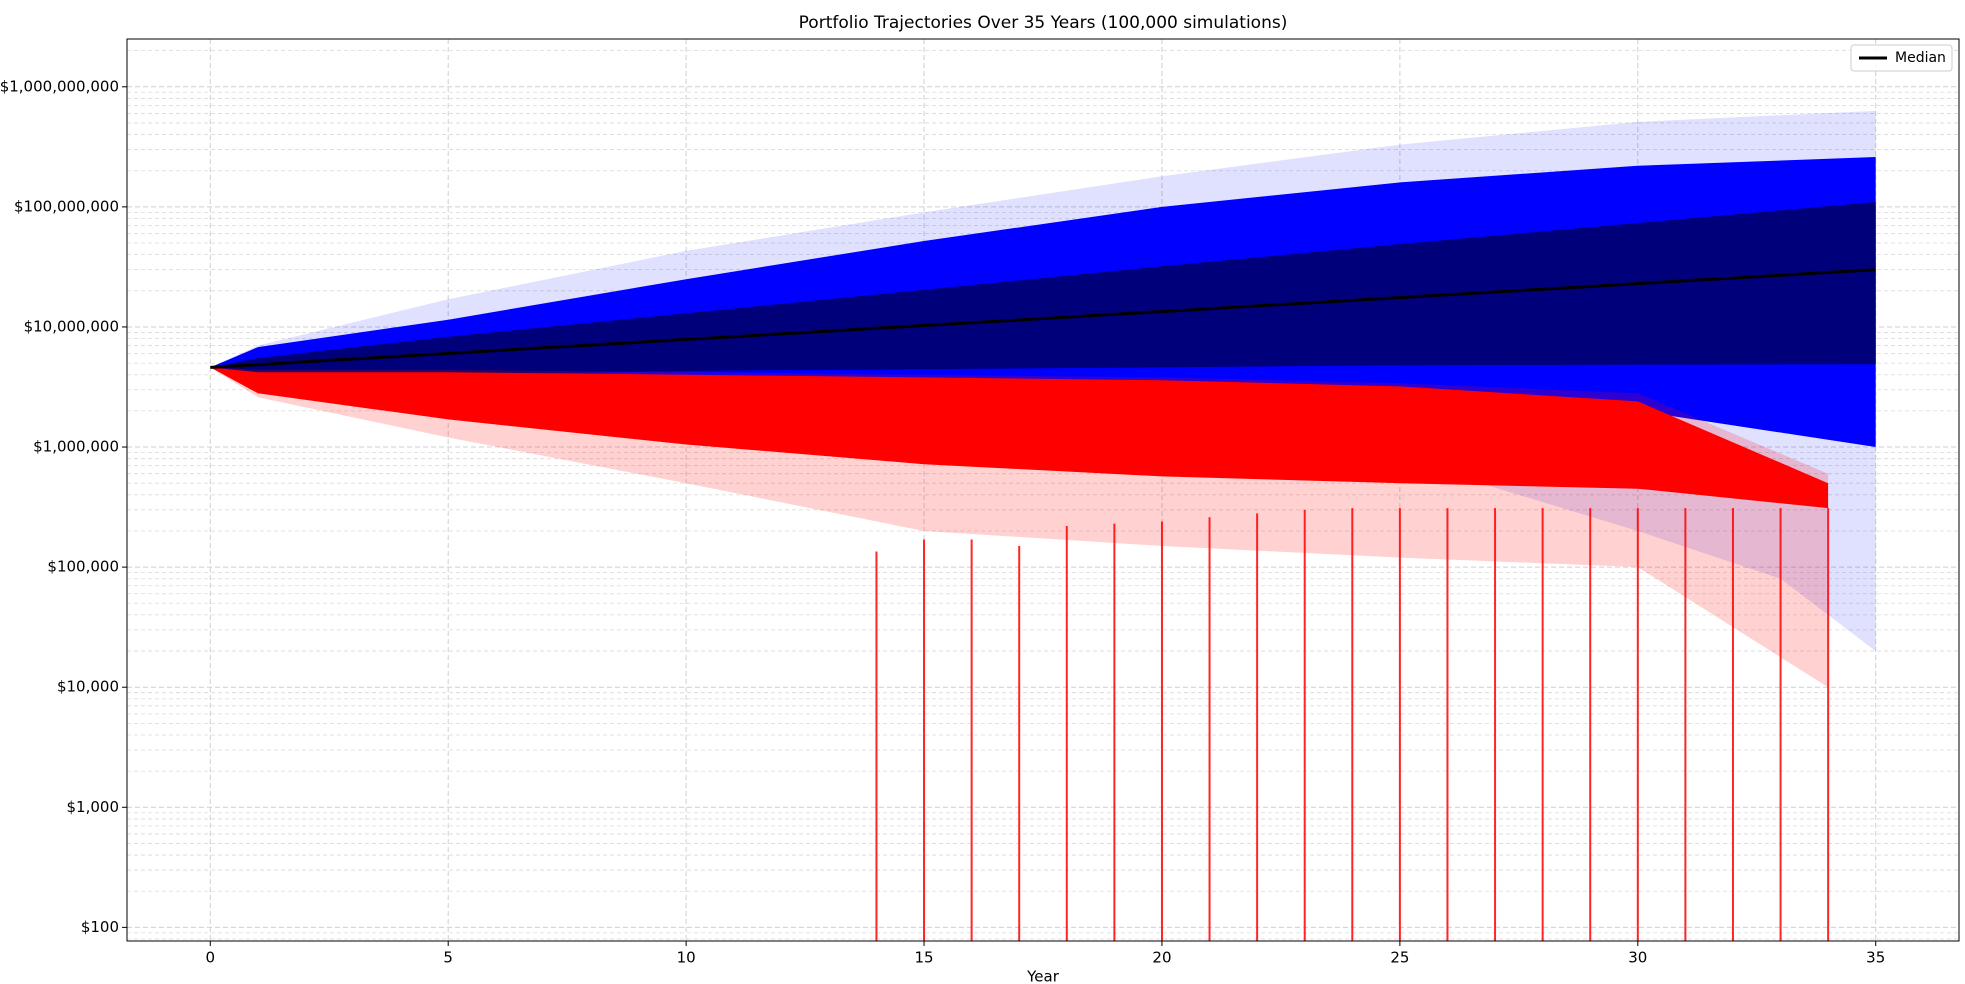 This screenshot has width=1965, height=984. What do you see at coordinates (686, 958) in the screenshot?
I see `x-tick-label: 10` at bounding box center [686, 958].